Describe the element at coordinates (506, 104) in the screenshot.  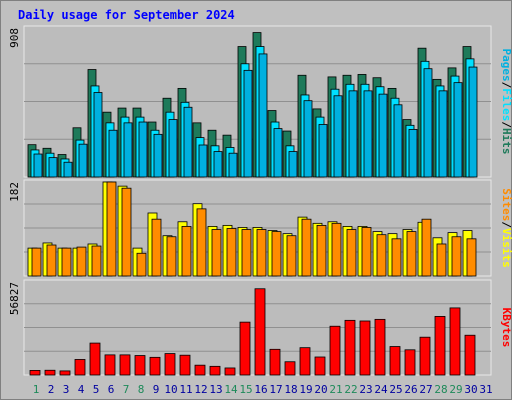
I see `legend-files: Files` at that location.